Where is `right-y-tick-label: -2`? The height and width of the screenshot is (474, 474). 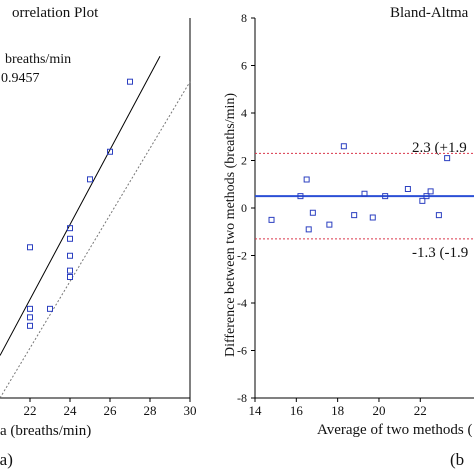
right-y-tick-label: -2 is located at coordinates (242, 256).